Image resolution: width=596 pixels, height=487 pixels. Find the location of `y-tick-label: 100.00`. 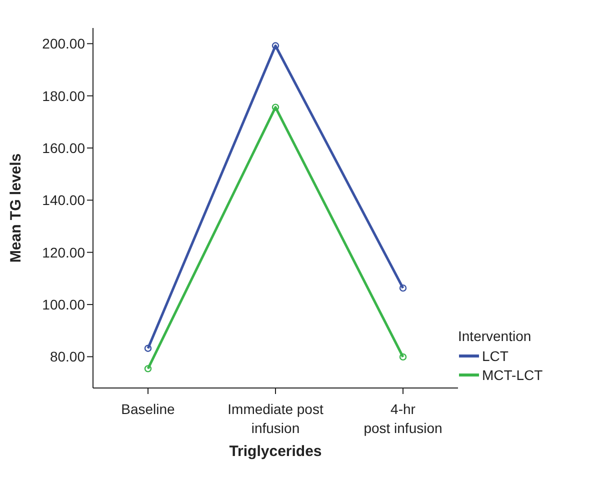

y-tick-label: 100.00 is located at coordinates (64, 304).